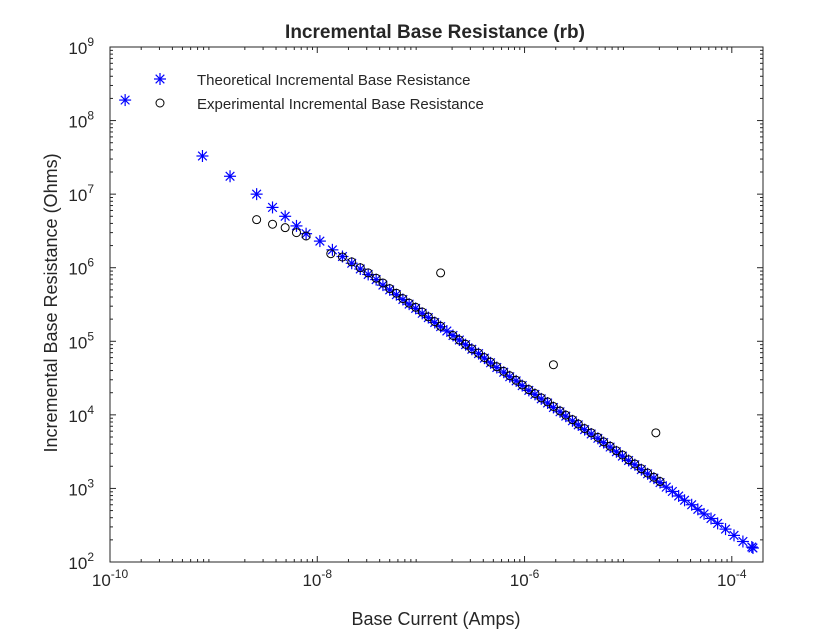 This screenshot has height=635, width=840. What do you see at coordinates (110, 578) in the screenshot?
I see `x-tick-label: 10⁻¹⁰` at bounding box center [110, 578].